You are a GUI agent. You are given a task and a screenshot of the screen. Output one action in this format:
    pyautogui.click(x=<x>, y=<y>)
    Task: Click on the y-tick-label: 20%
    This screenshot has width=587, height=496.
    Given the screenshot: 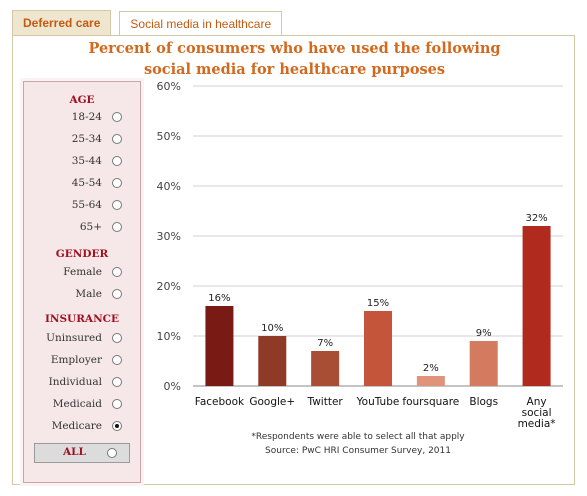 What is the action you would take?
    pyautogui.click(x=169, y=286)
    